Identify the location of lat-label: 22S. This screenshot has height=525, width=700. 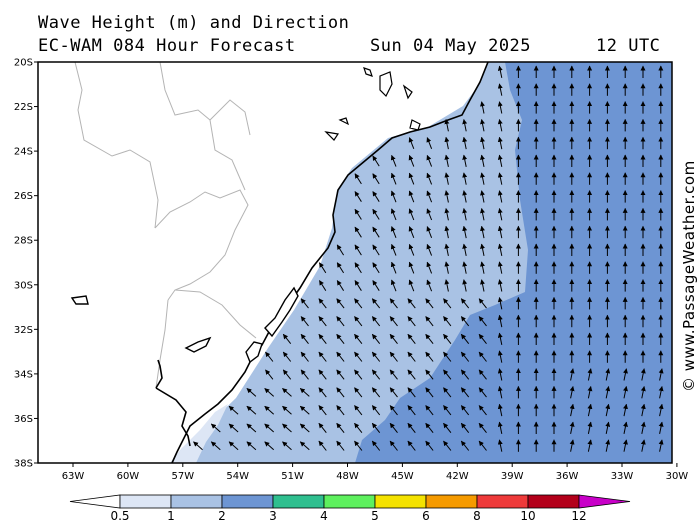
(23, 107).